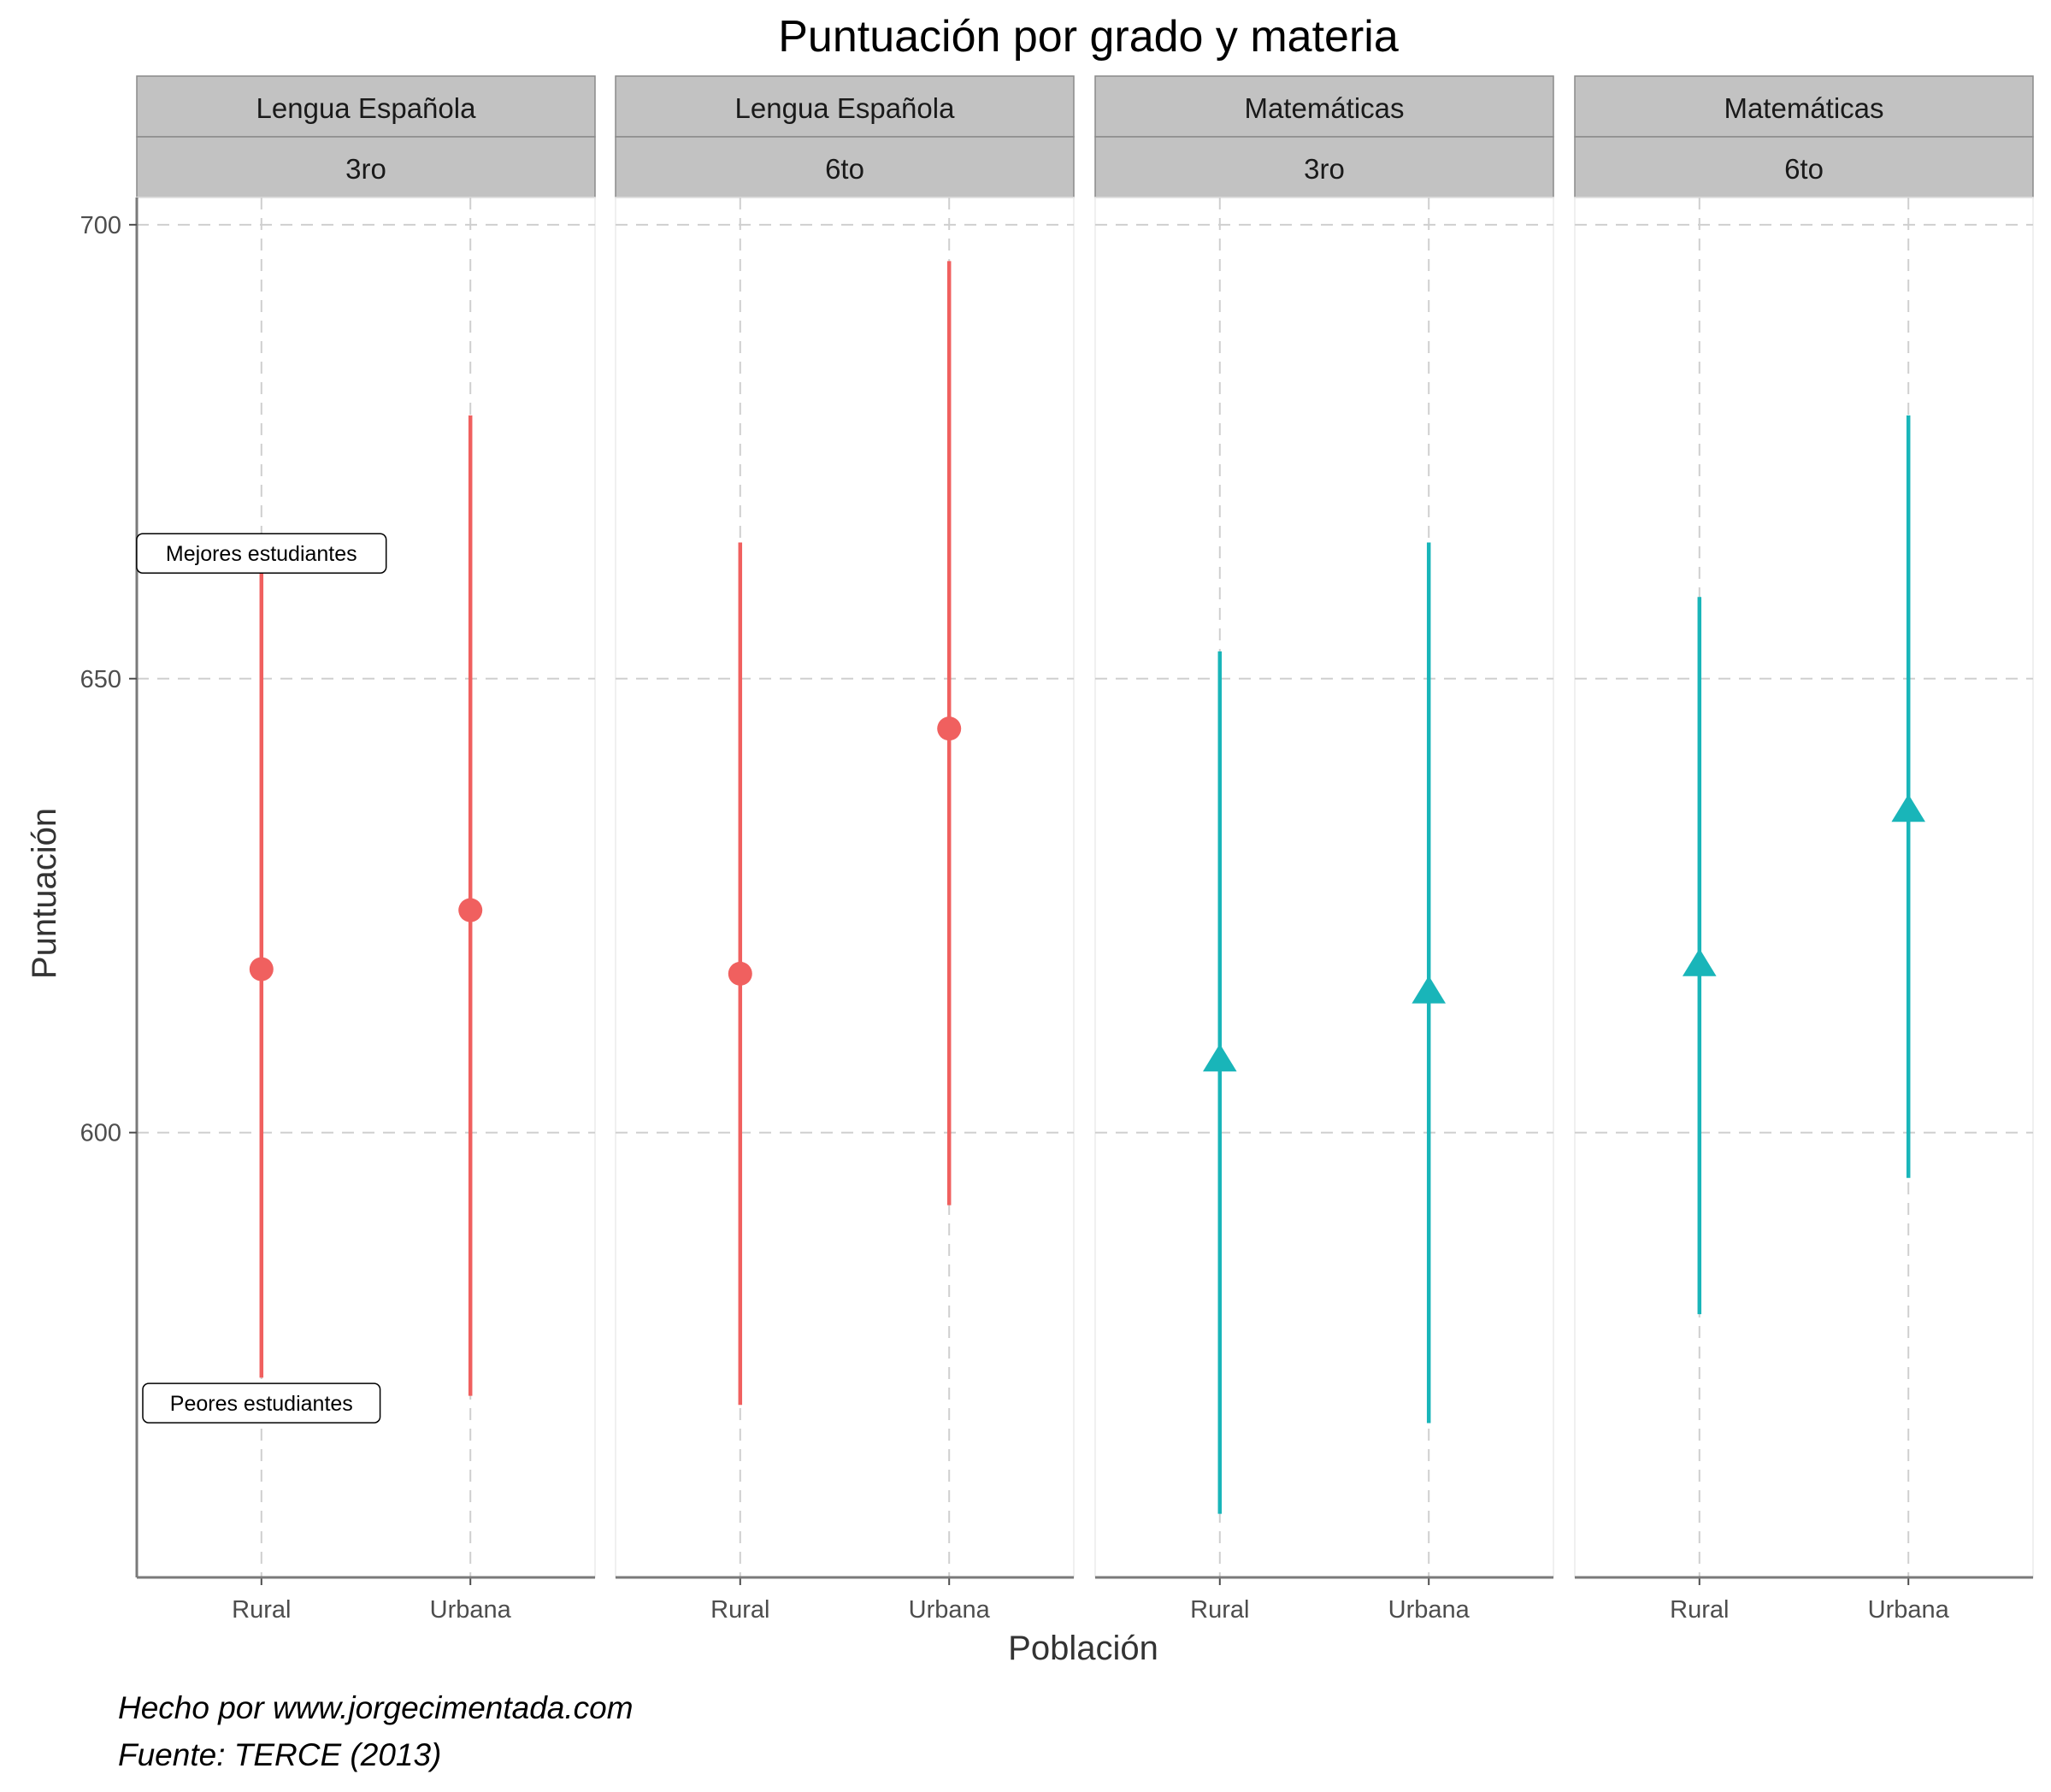 This screenshot has height=1792, width=2051. What do you see at coordinates (100, 1133) in the screenshot?
I see `y-tick-label: 600` at bounding box center [100, 1133].